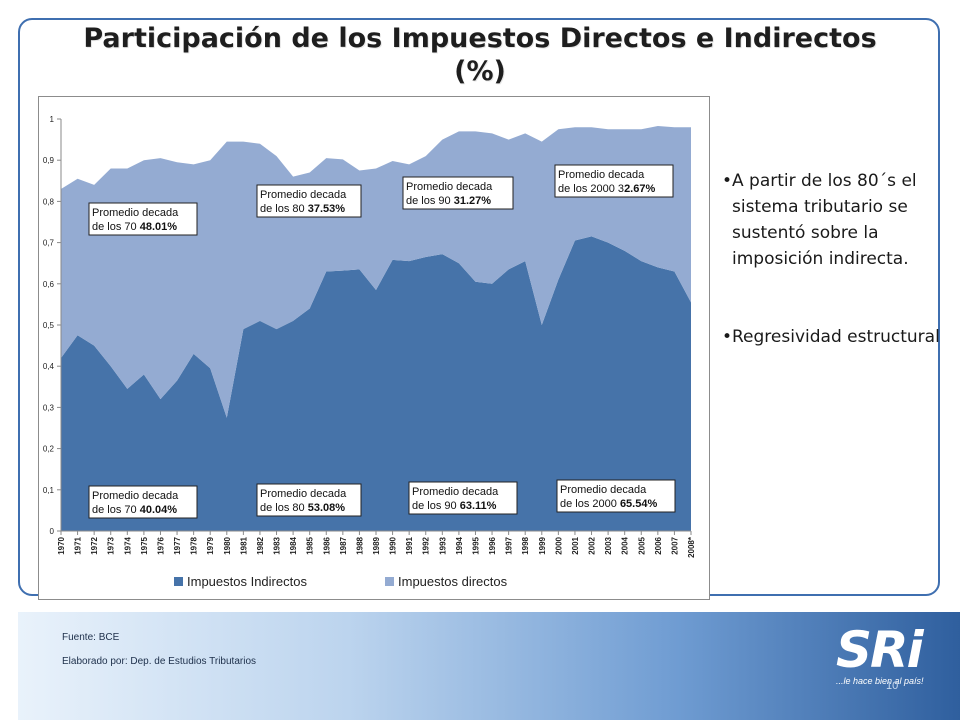  What do you see at coordinates (326, 545) in the screenshot?
I see `x-tick-label: 1986` at bounding box center [326, 545].